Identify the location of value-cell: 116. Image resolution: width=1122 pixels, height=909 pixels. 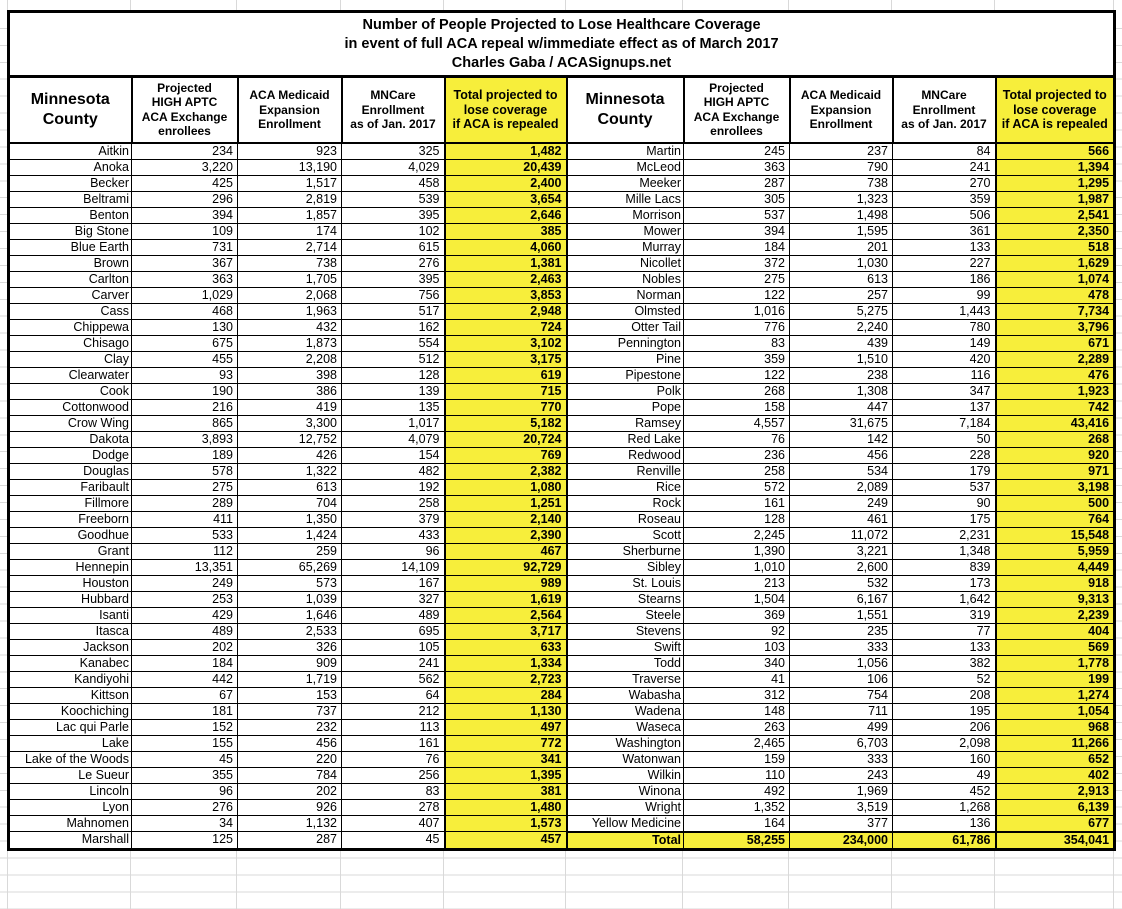
(944, 375).